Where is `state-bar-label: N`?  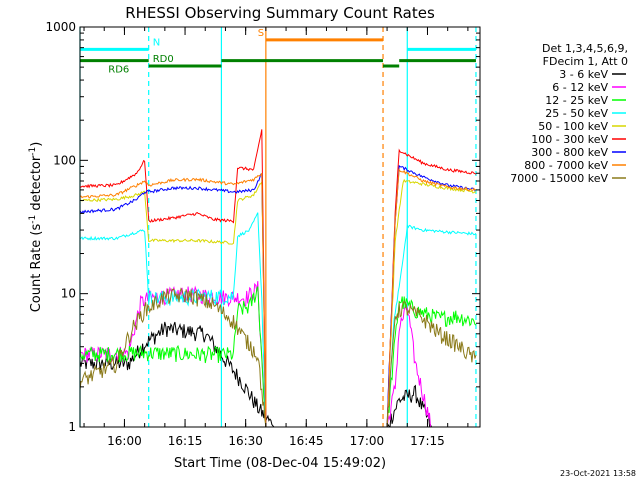
state-bar-label: N is located at coordinates (156, 42).